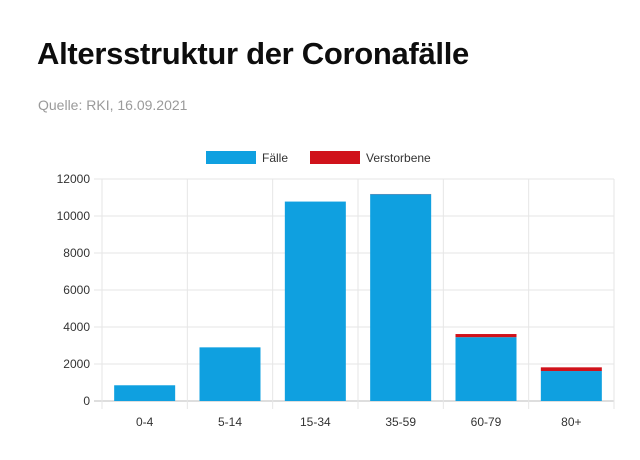 Image resolution: width=640 pixels, height=460 pixels. What do you see at coordinates (231, 157) in the screenshot?
I see `legend-swatch-faelle` at bounding box center [231, 157].